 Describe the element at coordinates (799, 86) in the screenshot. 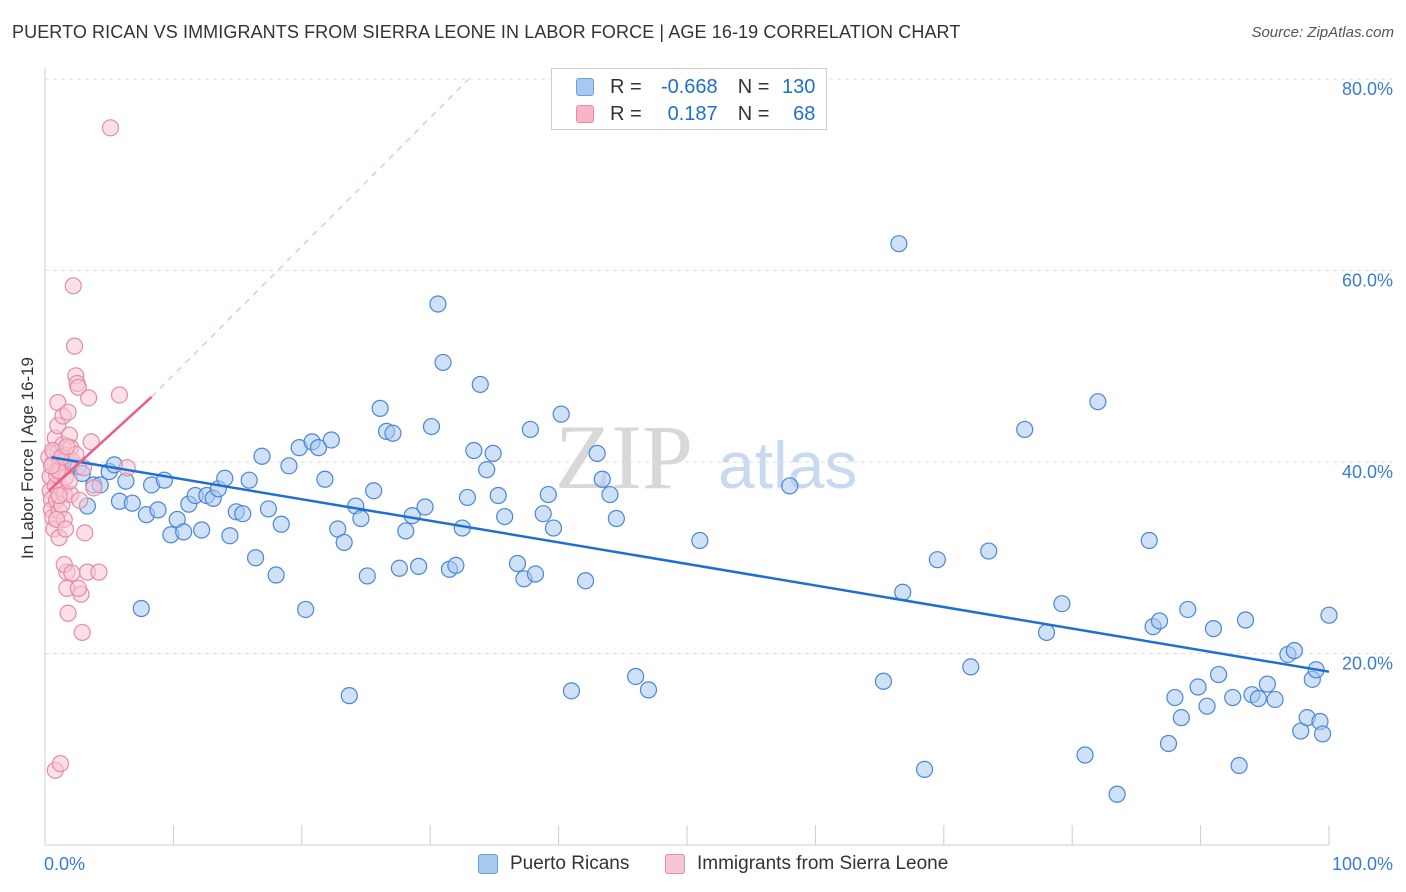

I see `legend-n-value: 130` at that location.